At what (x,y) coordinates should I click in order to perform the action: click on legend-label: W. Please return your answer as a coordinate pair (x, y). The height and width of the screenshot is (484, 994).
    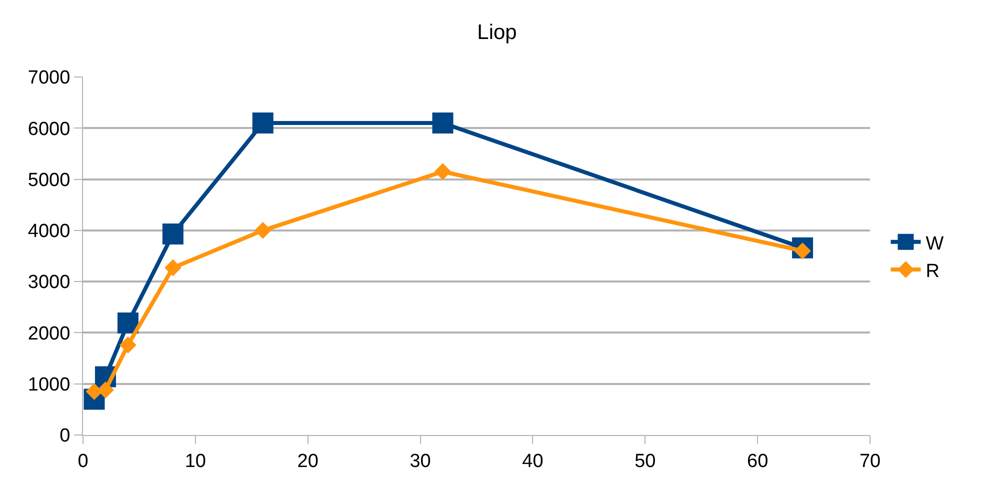
    Looking at the image, I should click on (935, 243).